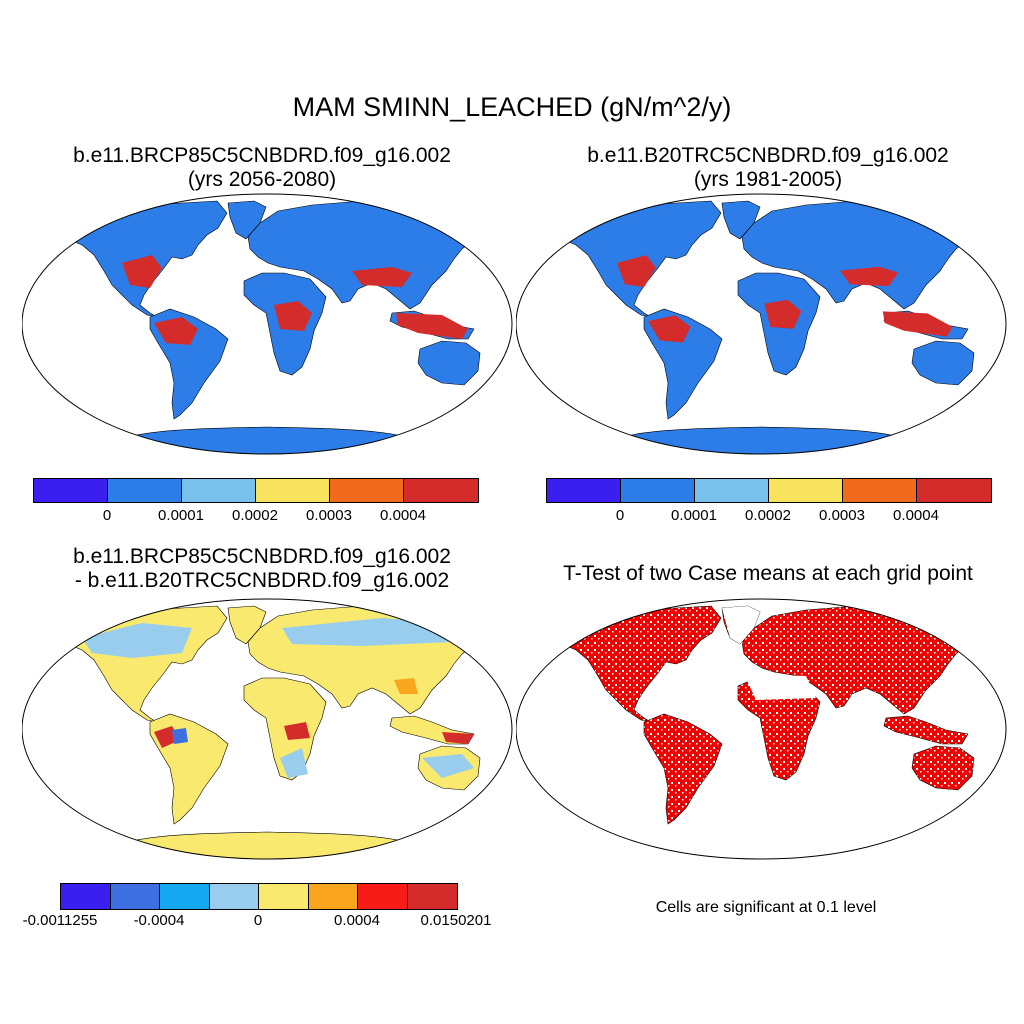  I want to click on colorbar-tick-label: -0.0004, so click(159, 920).